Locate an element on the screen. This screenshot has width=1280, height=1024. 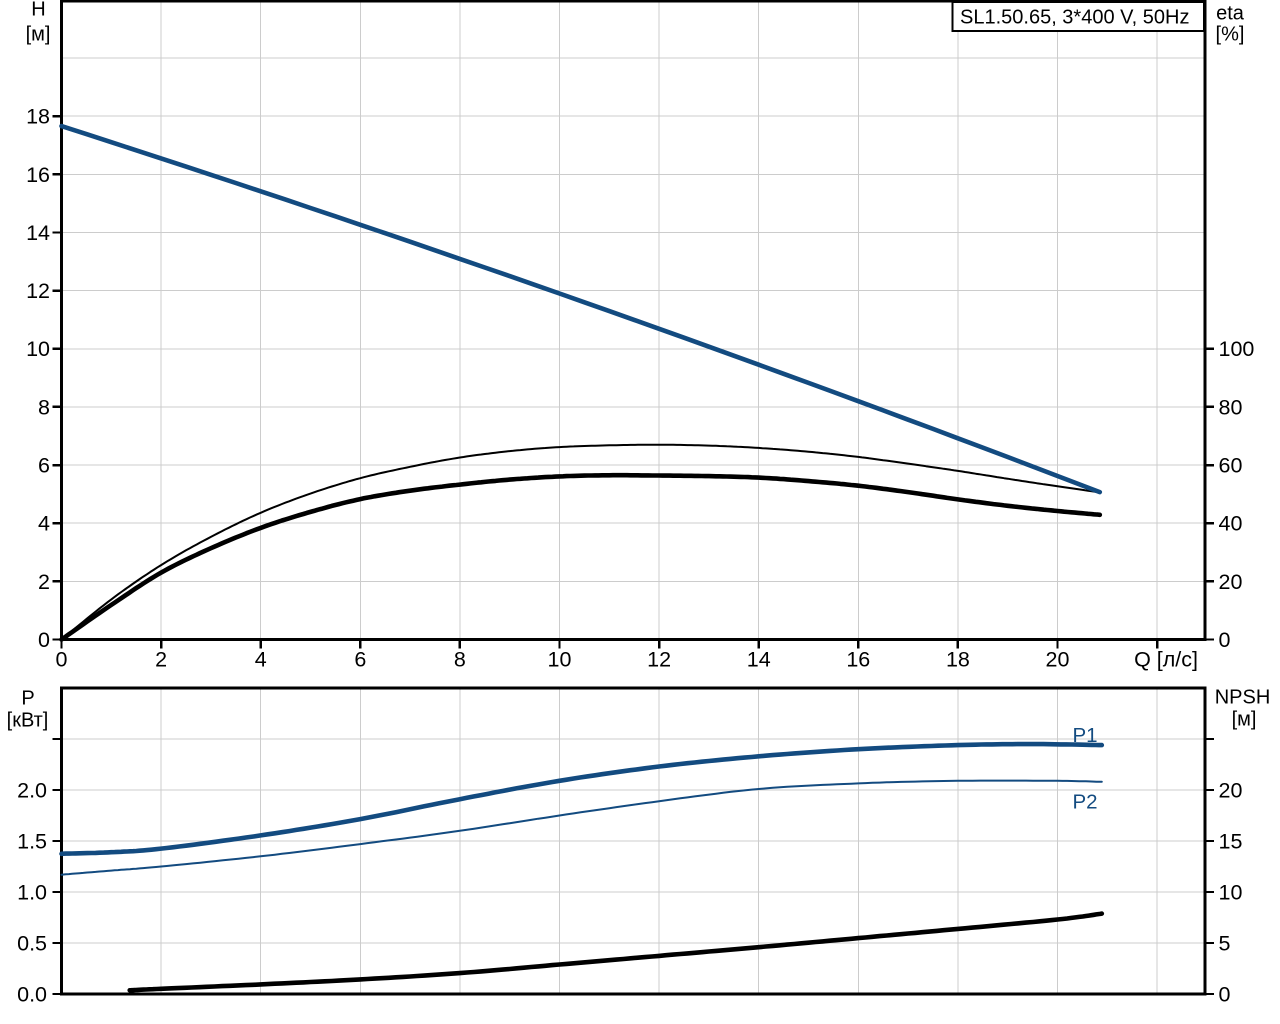
svg-text: 1.0 is located at coordinates (32, 892).